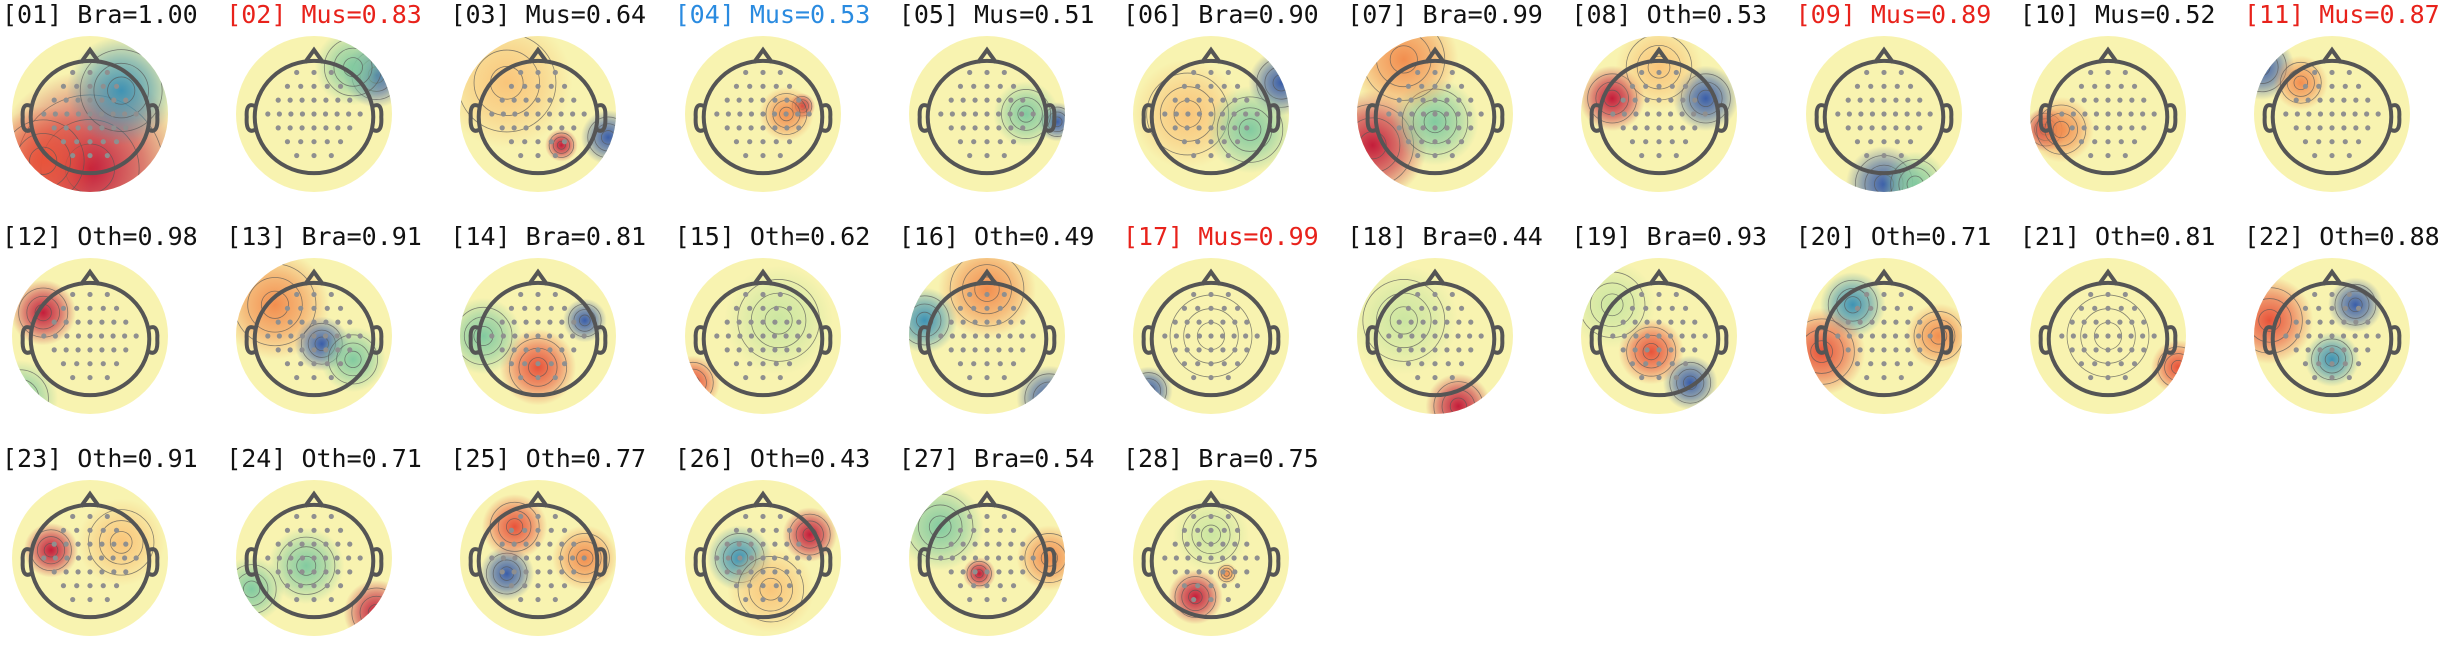 This screenshot has height=667, width=2438. Describe the element at coordinates (762, 114) in the screenshot. I see `topomap` at that location.